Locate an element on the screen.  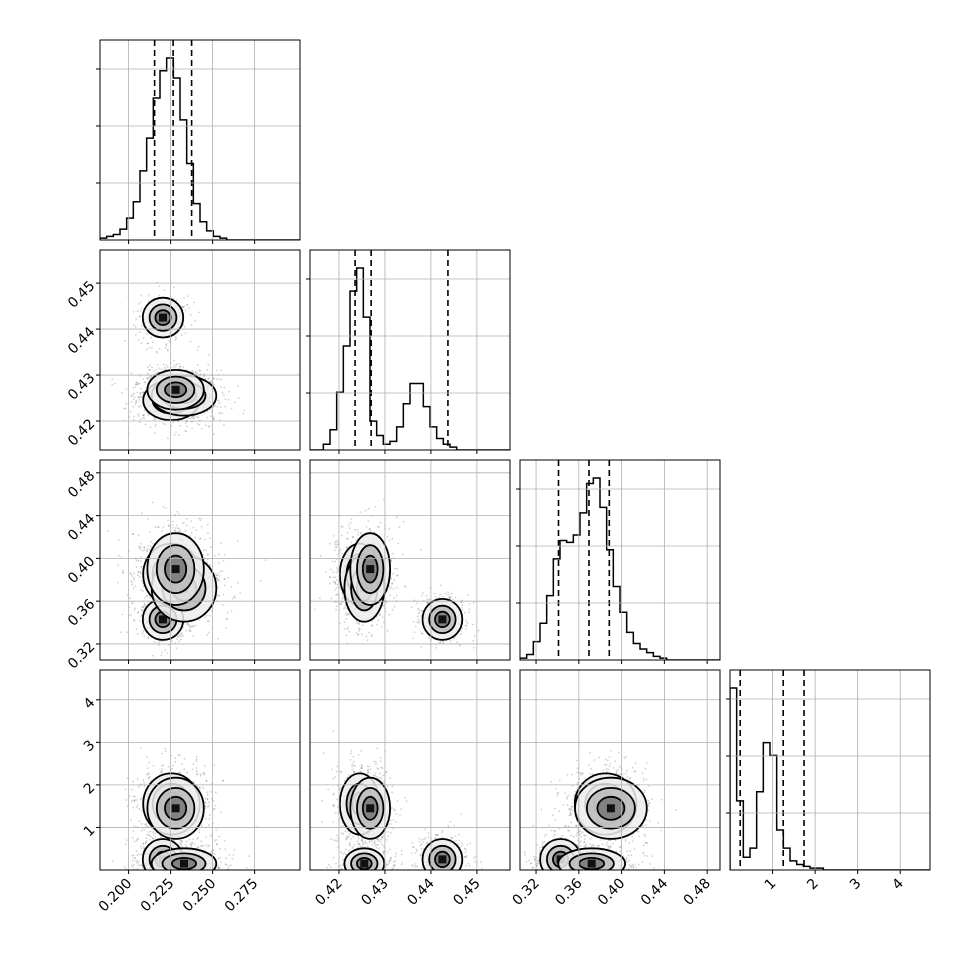
panel-content is located at coordinates (186, 579).